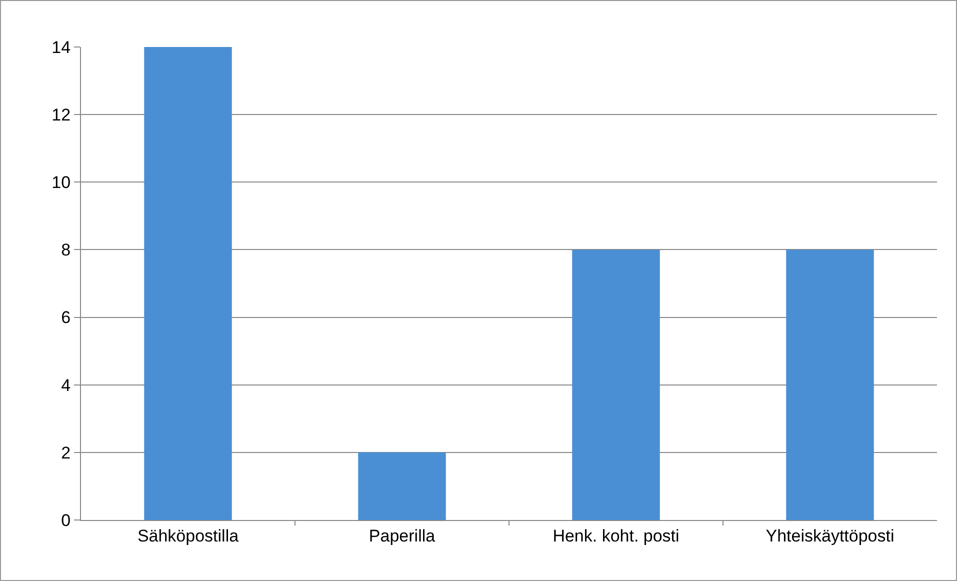  I want to click on y-tick-label: 4, so click(66, 385).